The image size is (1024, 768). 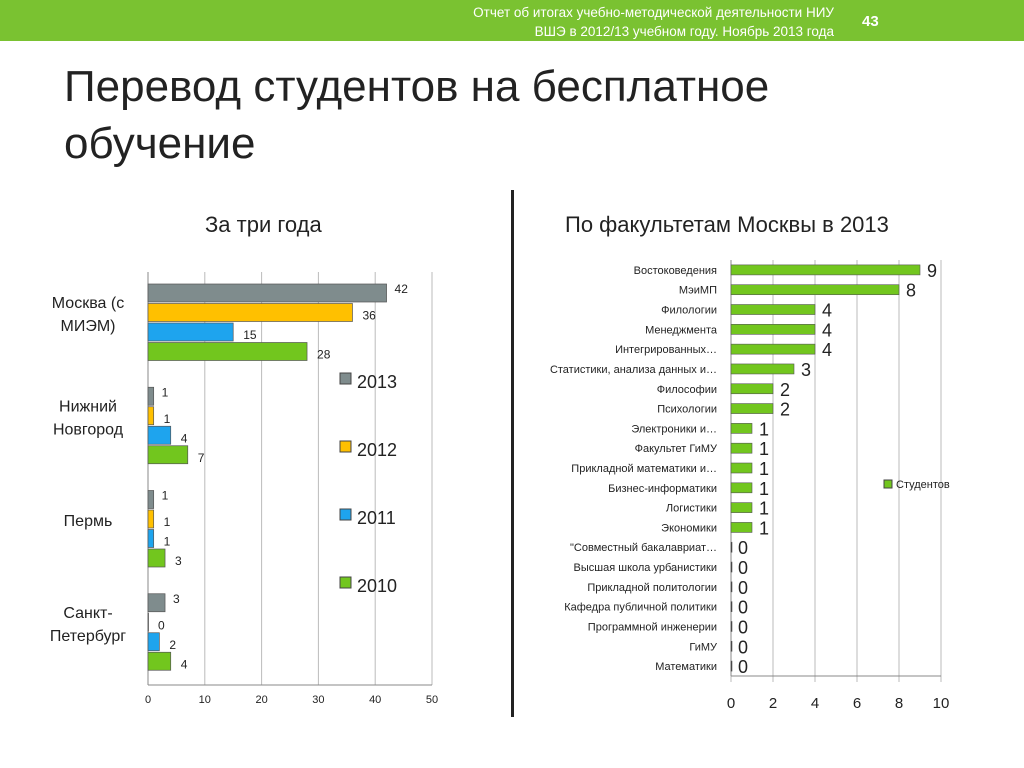 What do you see at coordinates (375, 700) in the screenshot?
I see `x-tick-label: 40` at bounding box center [375, 700].